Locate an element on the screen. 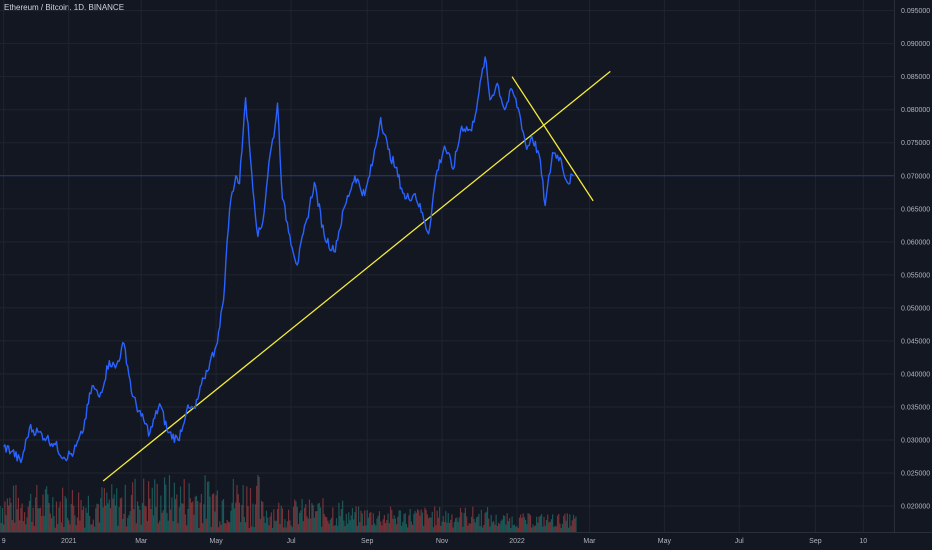 The height and width of the screenshot is (550, 932). time-axis: 9 2021 Mar May Jul Sep Nov 2022 Mar May Jul Sep 10 is located at coordinates (435, 541).